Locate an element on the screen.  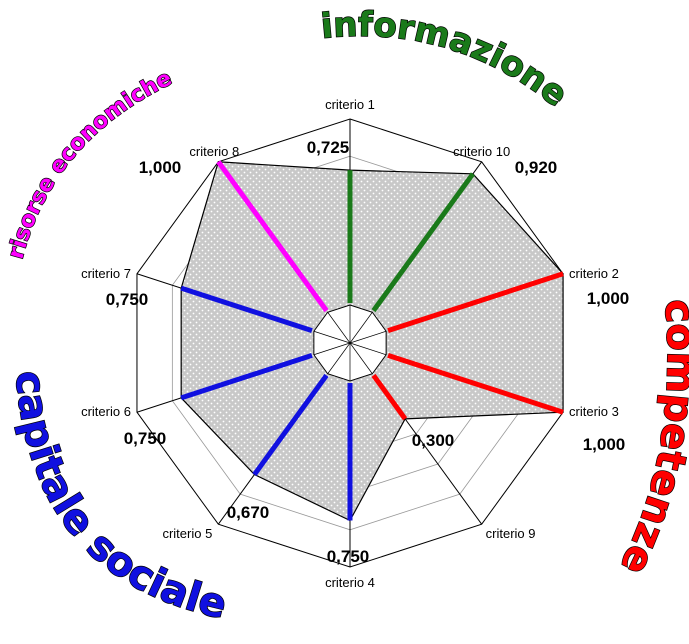
axis-label: criterio 6 is located at coordinates (106, 411).